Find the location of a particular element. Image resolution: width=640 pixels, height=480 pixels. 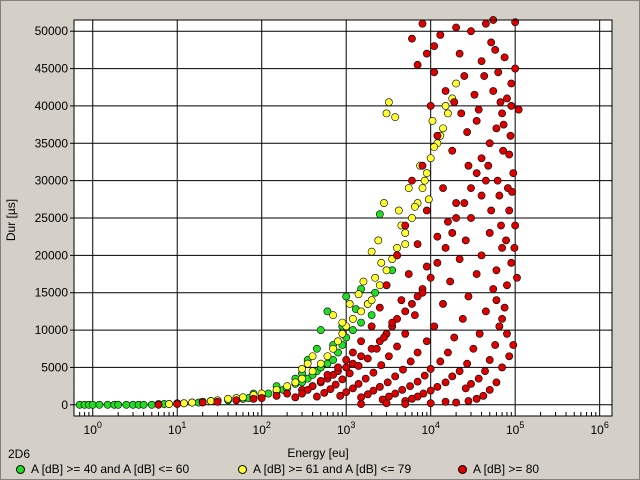

red-dot-icon is located at coordinates (462, 469).